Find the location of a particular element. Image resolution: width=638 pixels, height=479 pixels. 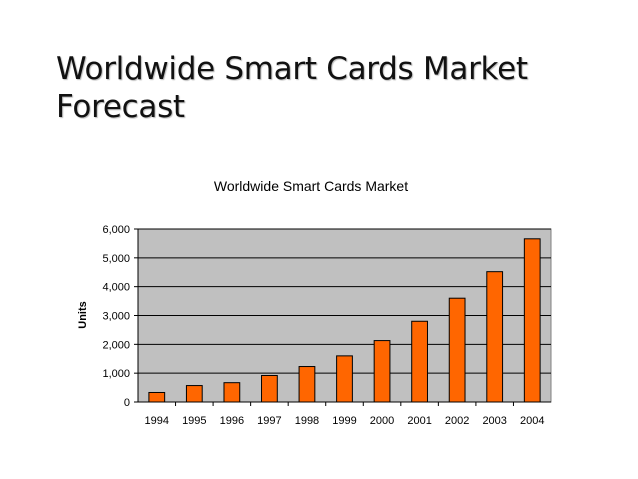

bar-2002 is located at coordinates (457, 350).